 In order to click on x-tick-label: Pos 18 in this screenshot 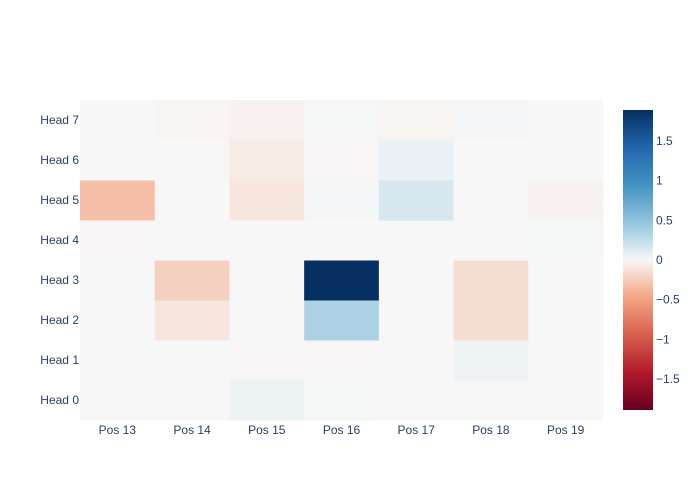, I will do `click(491, 430)`.